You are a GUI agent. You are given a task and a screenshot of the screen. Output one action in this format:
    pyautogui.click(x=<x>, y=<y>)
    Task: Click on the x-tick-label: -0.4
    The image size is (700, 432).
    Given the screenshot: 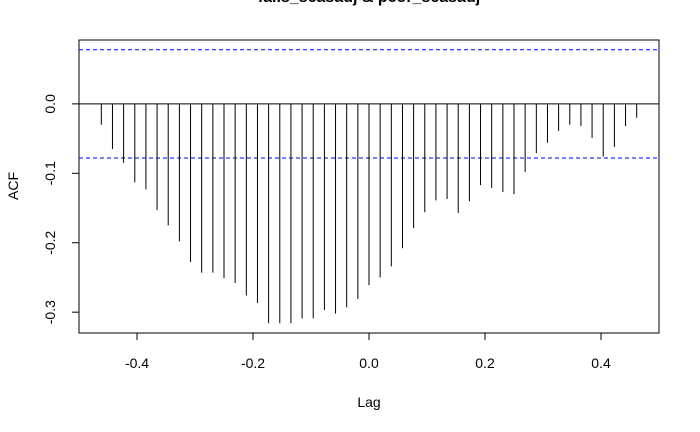 What is the action you would take?
    pyautogui.click(x=137, y=363)
    